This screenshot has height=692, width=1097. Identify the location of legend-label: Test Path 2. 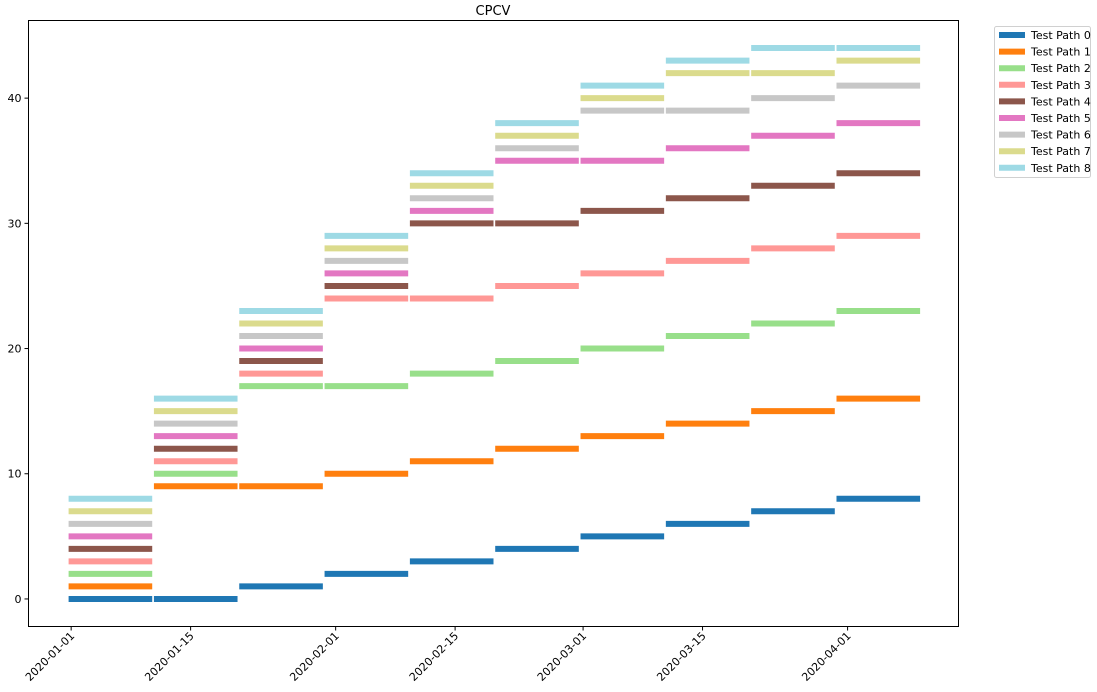
(1060, 68).